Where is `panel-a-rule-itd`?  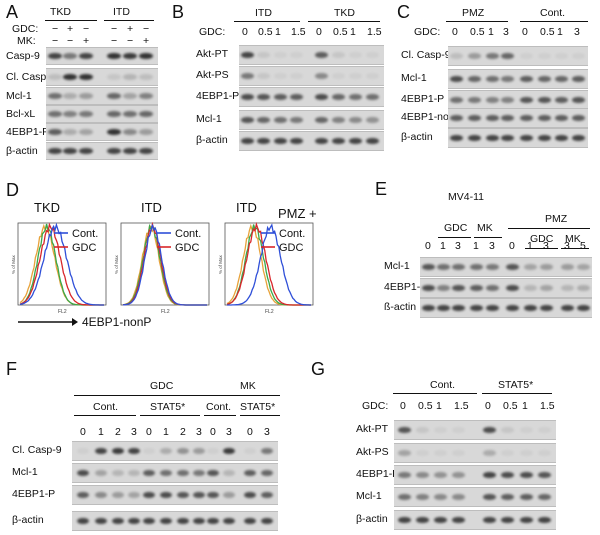
panel-a-rule-itd is located at coordinates (129, 20).